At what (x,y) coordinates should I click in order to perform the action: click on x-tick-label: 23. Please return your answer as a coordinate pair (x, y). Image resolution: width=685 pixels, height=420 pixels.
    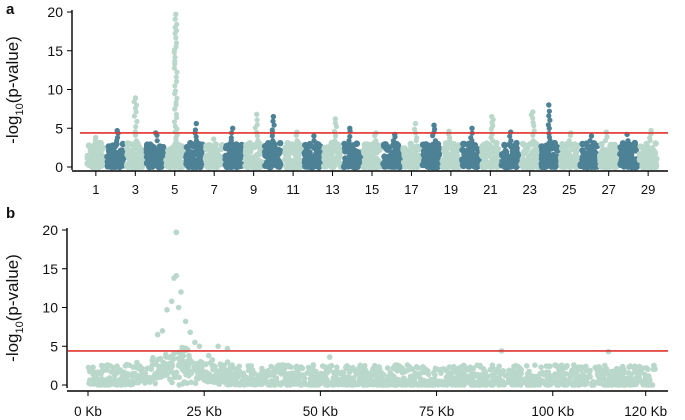
    Looking at the image, I should click on (530, 189).